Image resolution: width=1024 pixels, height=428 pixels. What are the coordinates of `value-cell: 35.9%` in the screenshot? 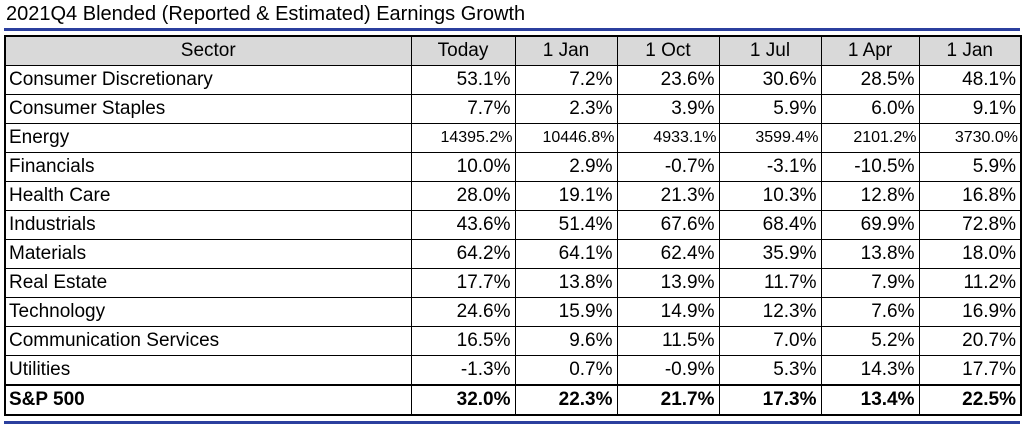 It's located at (770, 254).